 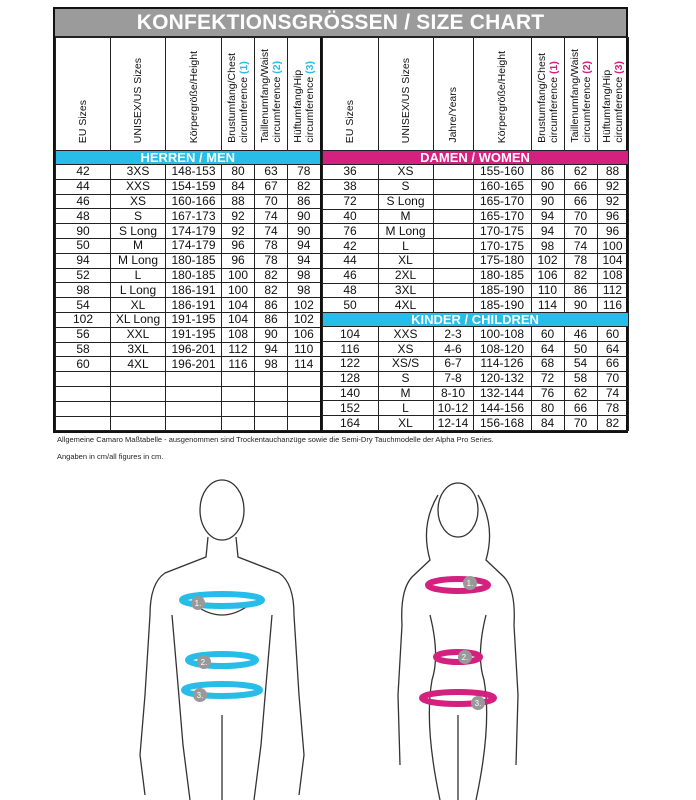 I want to click on table-cell: 148-153, so click(x=193, y=172).